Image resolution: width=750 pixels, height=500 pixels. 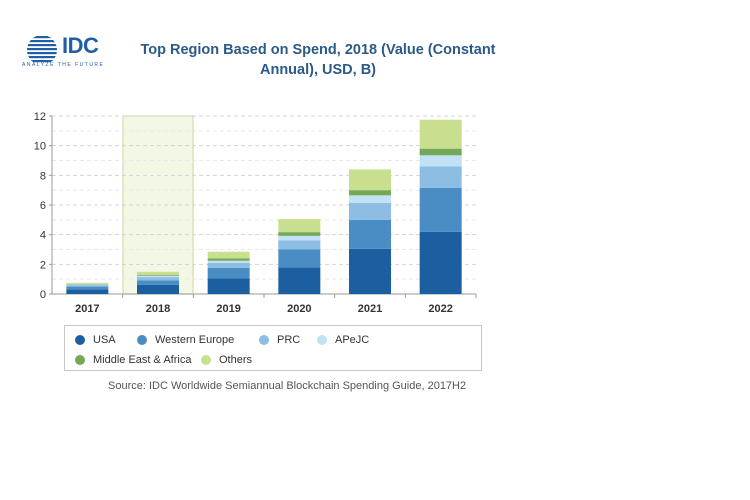 I want to click on legend-label: PRC, so click(x=289, y=340).